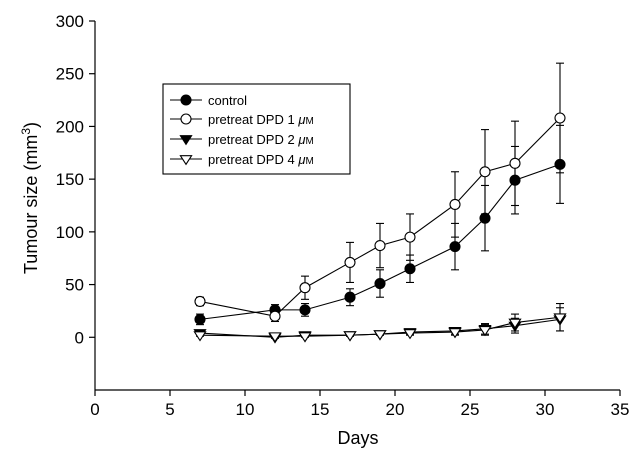 Image resolution: width=632 pixels, height=452 pixels. I want to click on x-tick-label: 35, so click(620, 409).